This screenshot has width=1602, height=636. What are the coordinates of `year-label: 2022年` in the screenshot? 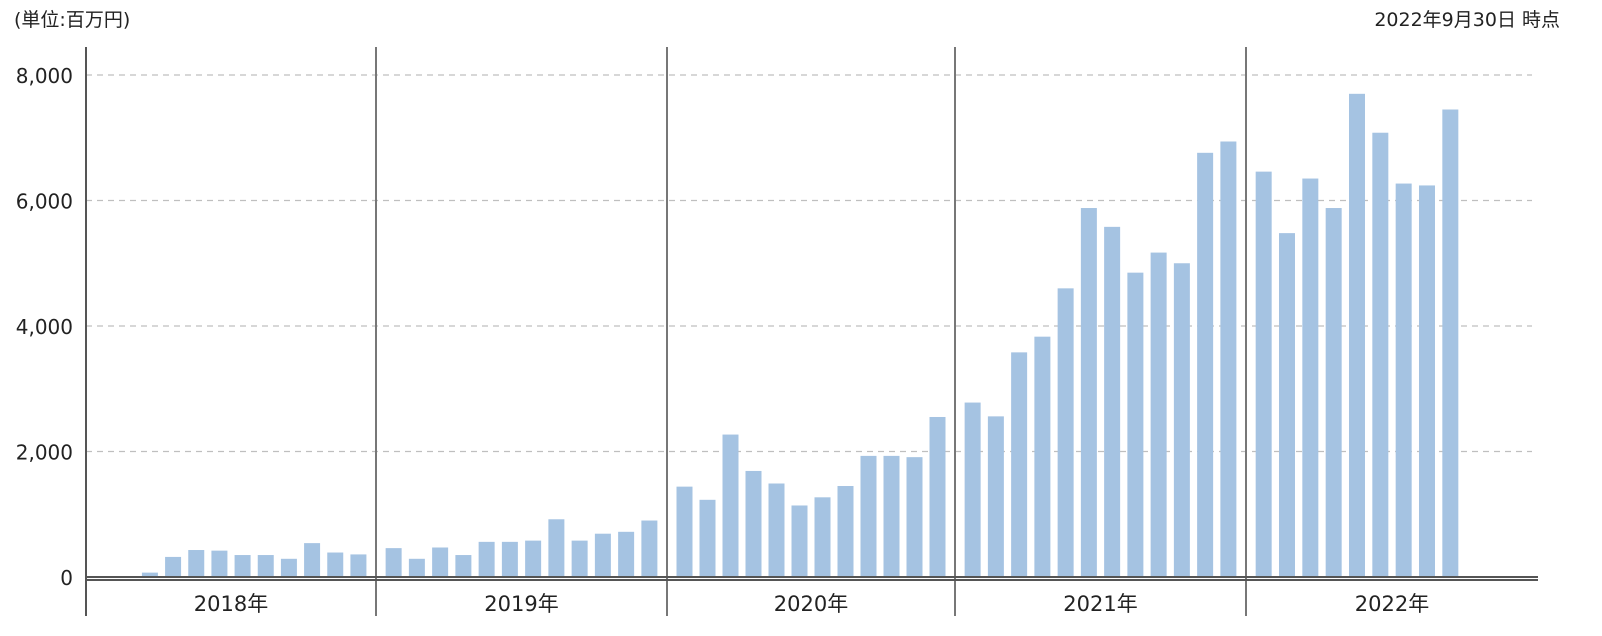 It's located at (1392, 604).